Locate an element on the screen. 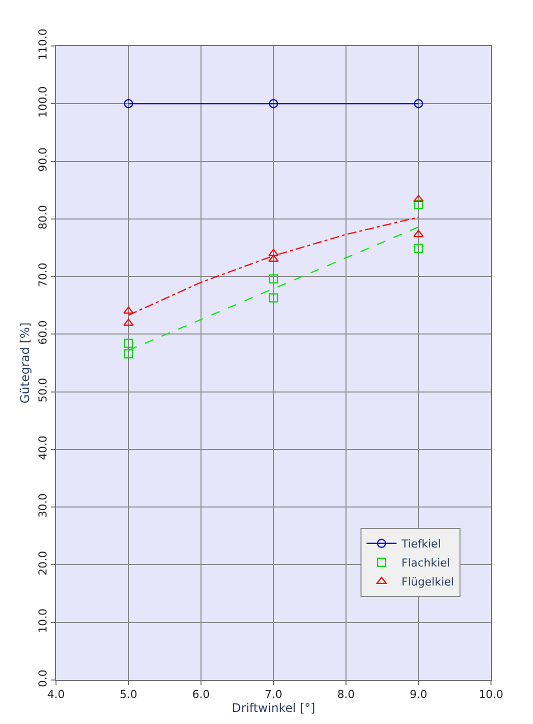 The height and width of the screenshot is (724, 533). legend-label: Flachkiel is located at coordinates (426, 563).